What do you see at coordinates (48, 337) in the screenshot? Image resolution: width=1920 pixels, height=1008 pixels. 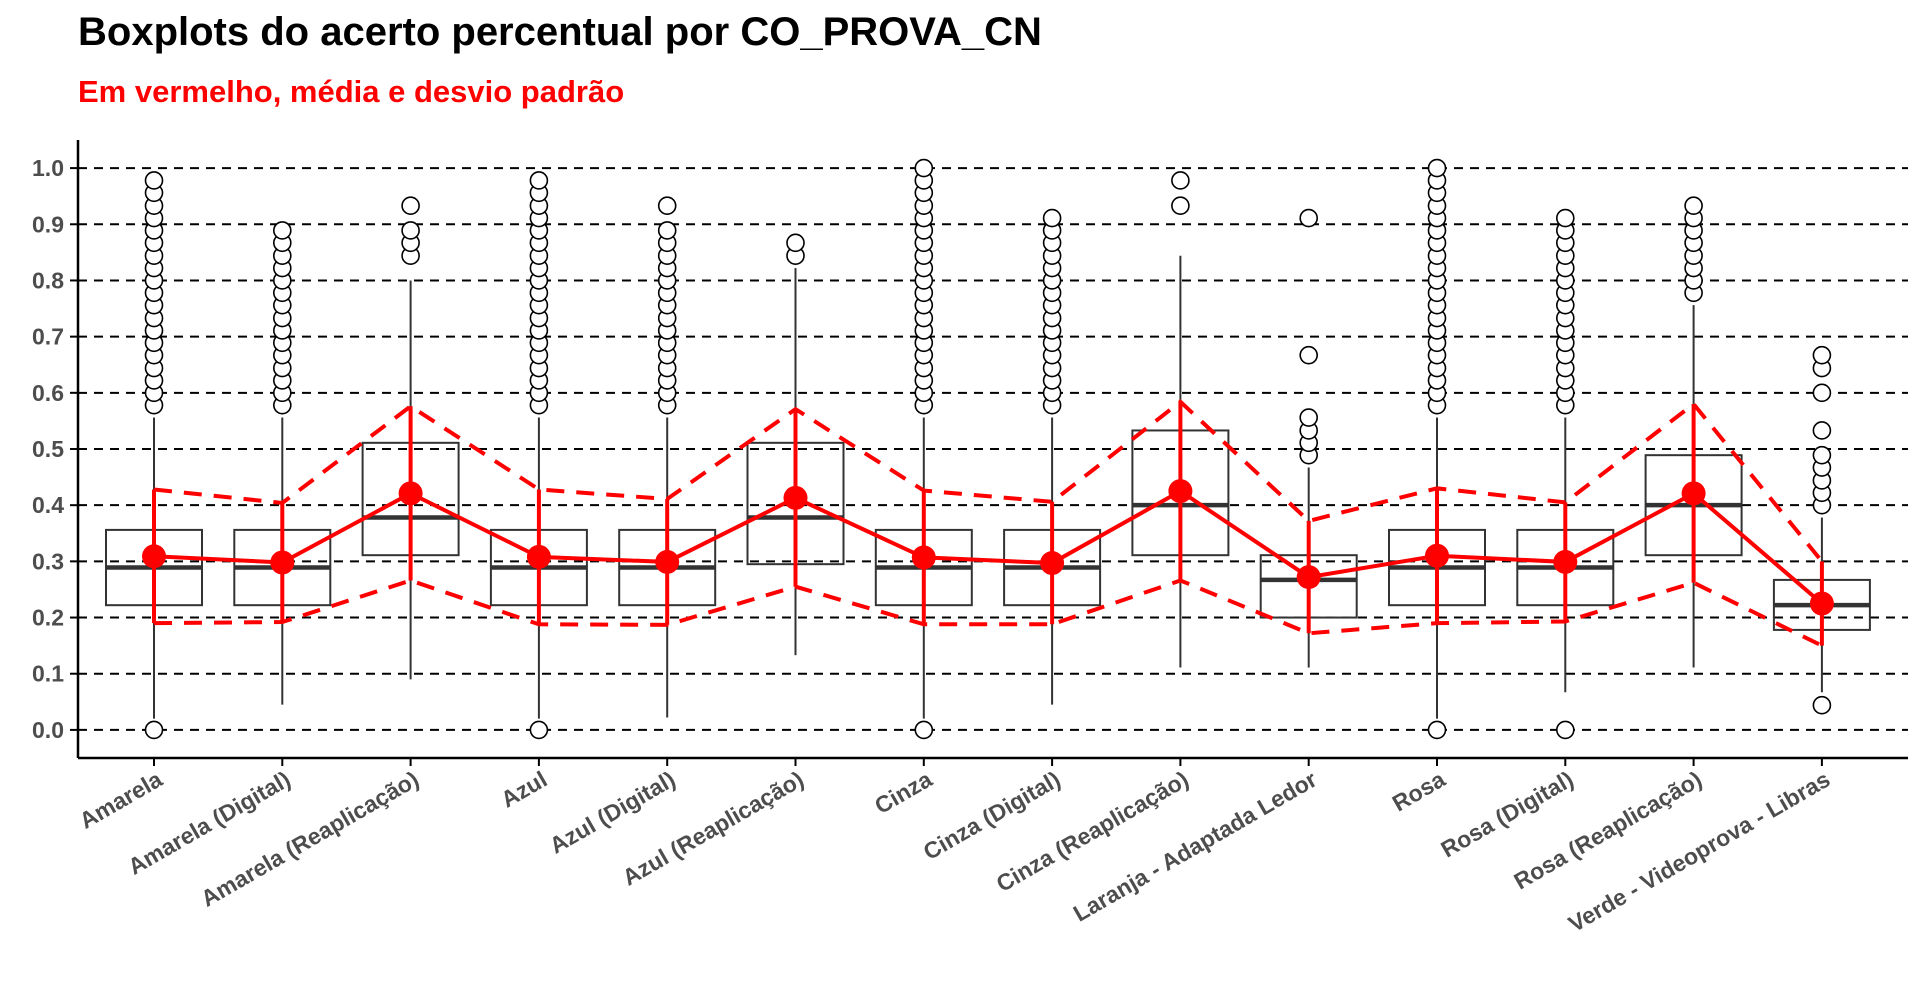 I see `y-tick-label: 0.7` at bounding box center [48, 337].